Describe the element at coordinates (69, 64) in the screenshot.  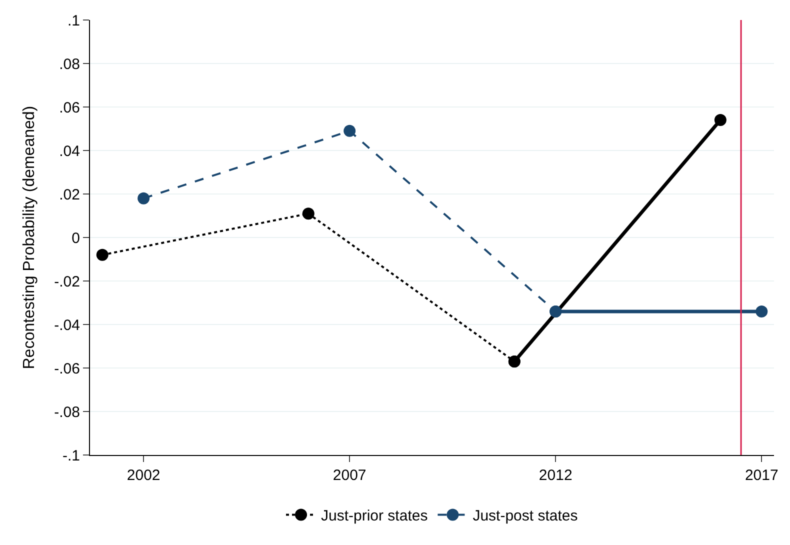
I see `y-tick-label: .08` at that location.